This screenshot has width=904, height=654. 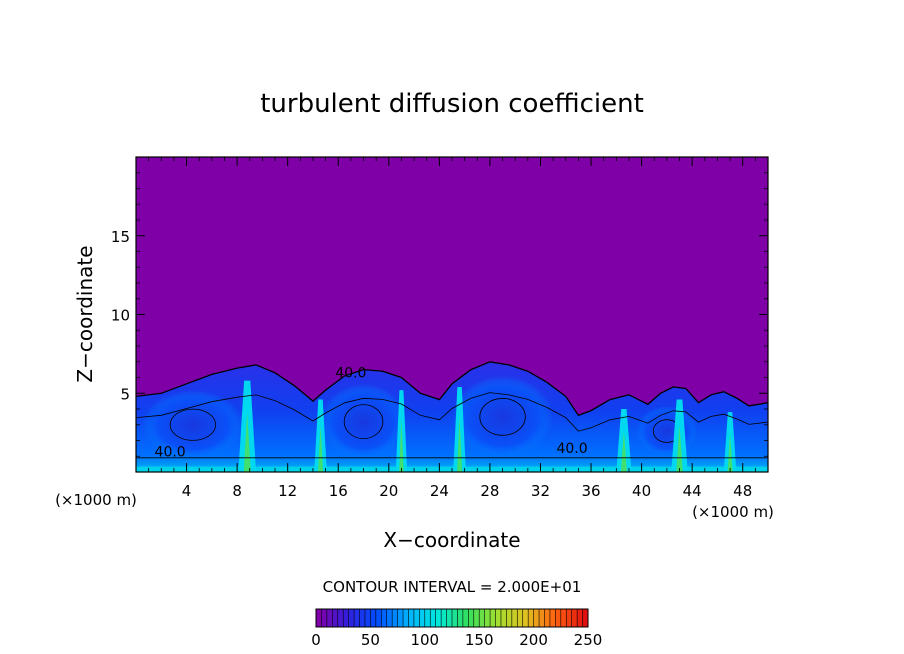 I want to click on contour-interval-text: CONTOUR INTERVAL = 2.000E+01, so click(x=452, y=587).